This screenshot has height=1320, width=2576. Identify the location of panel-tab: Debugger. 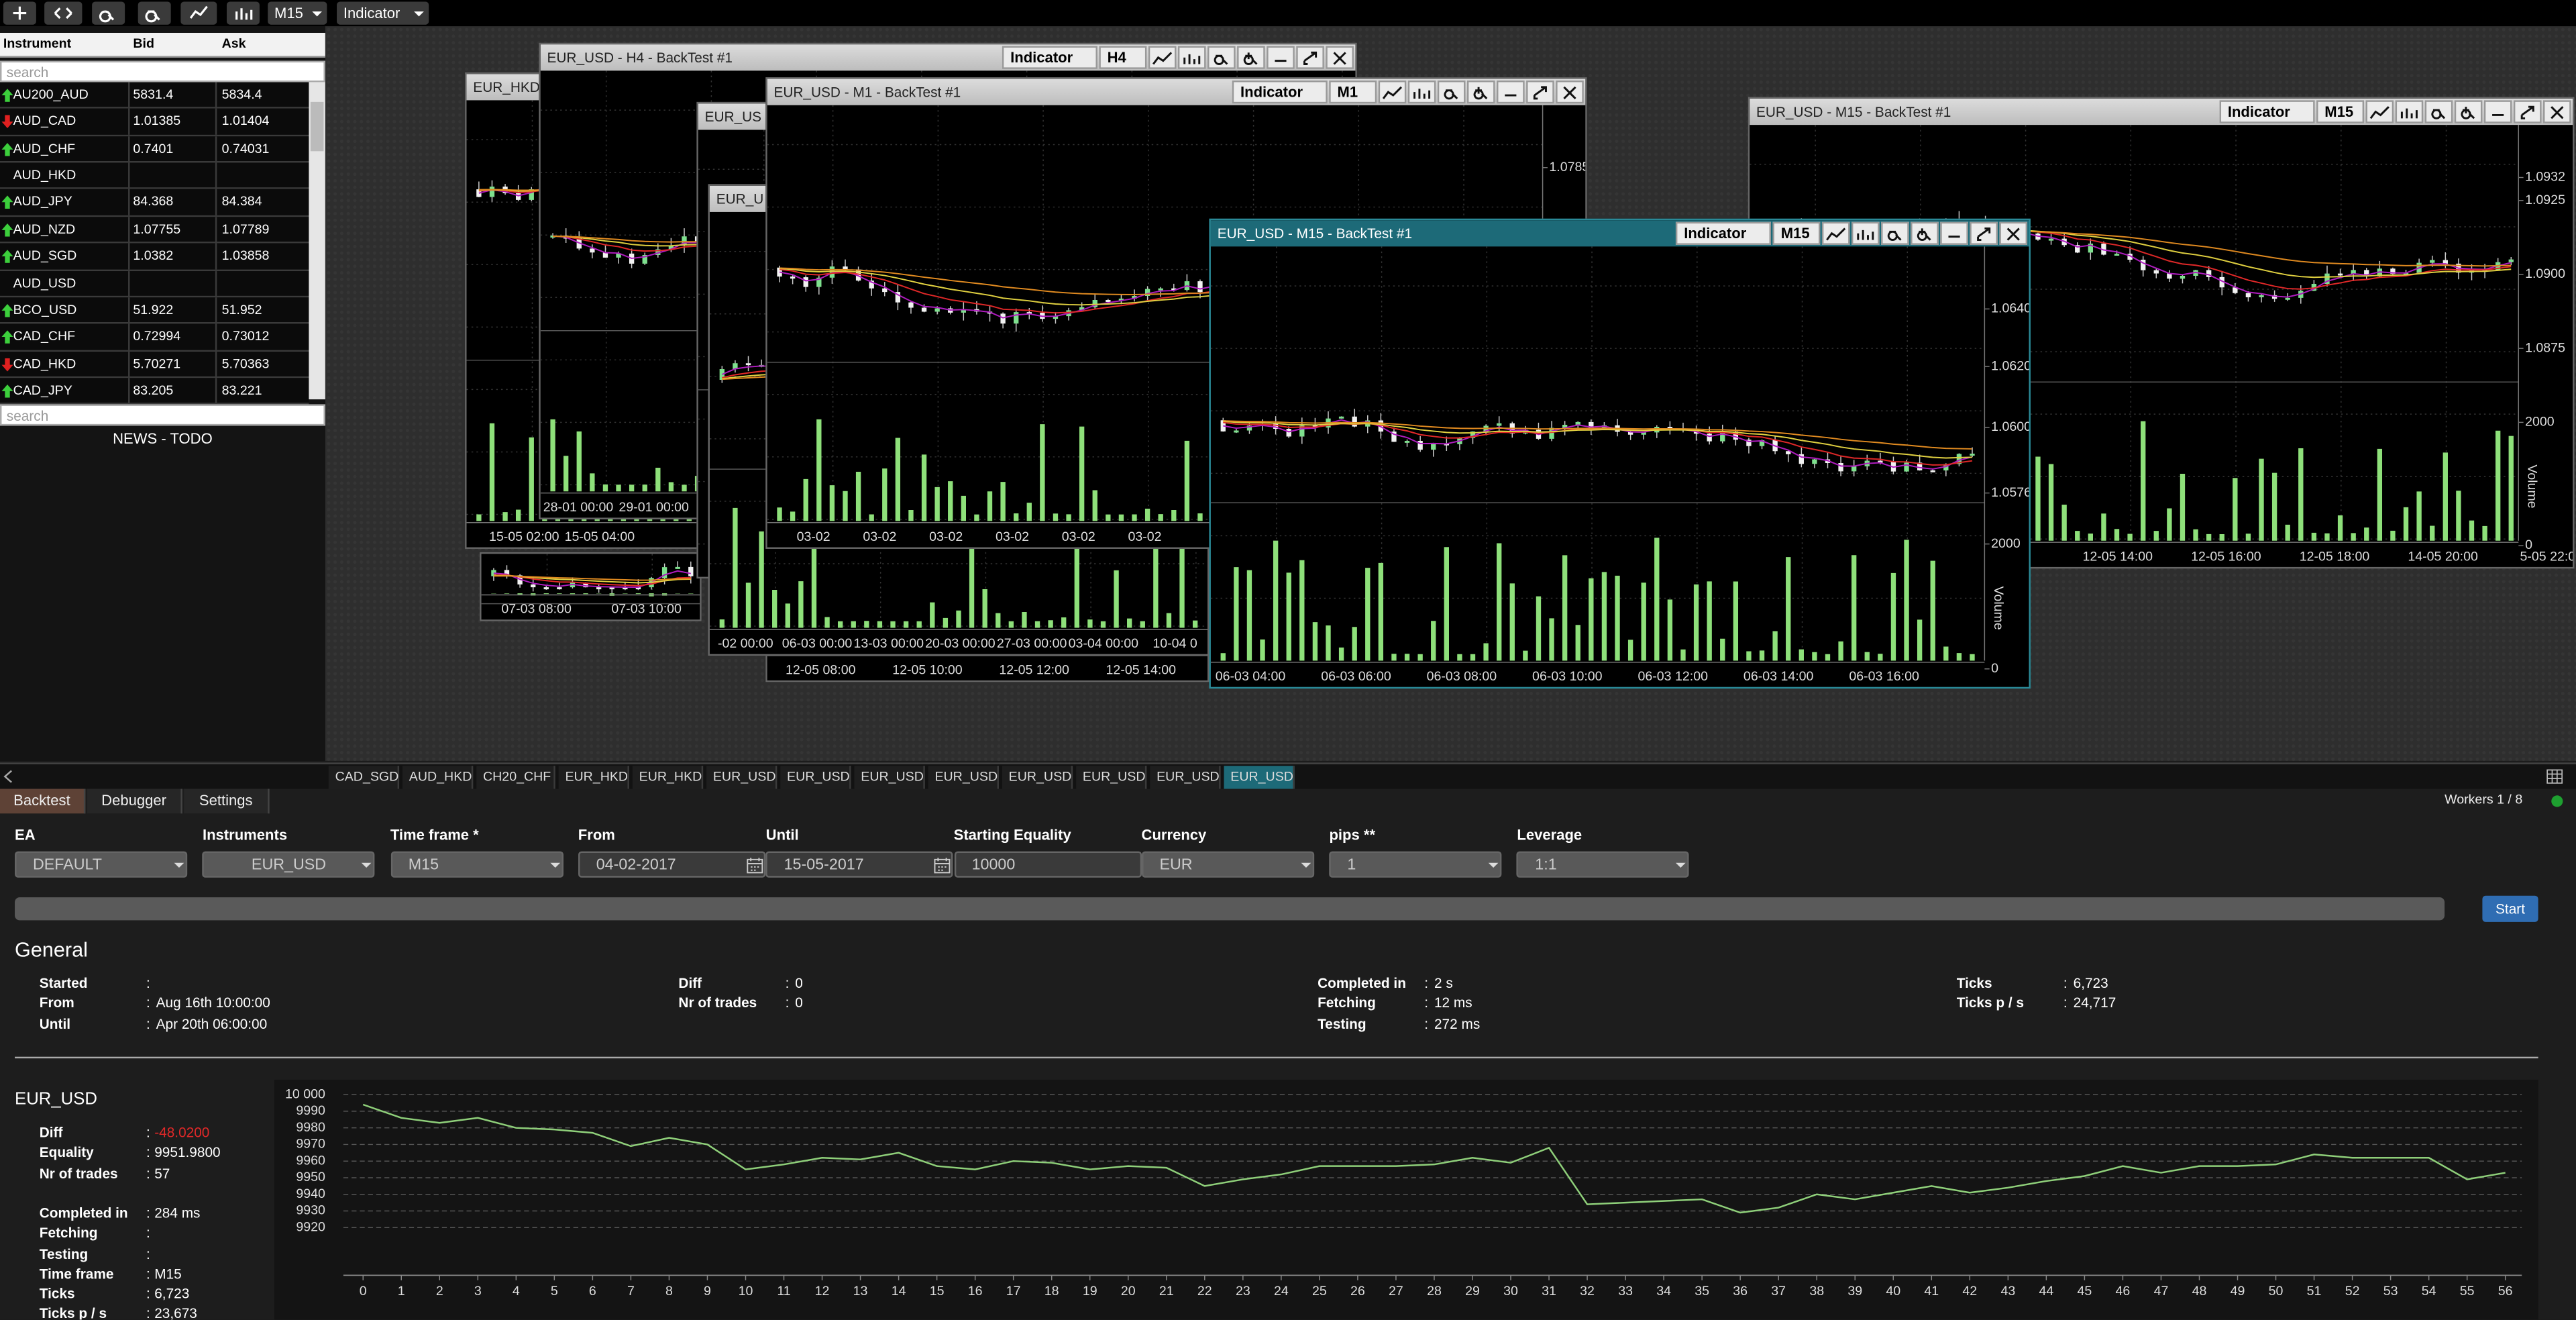
(134, 801).